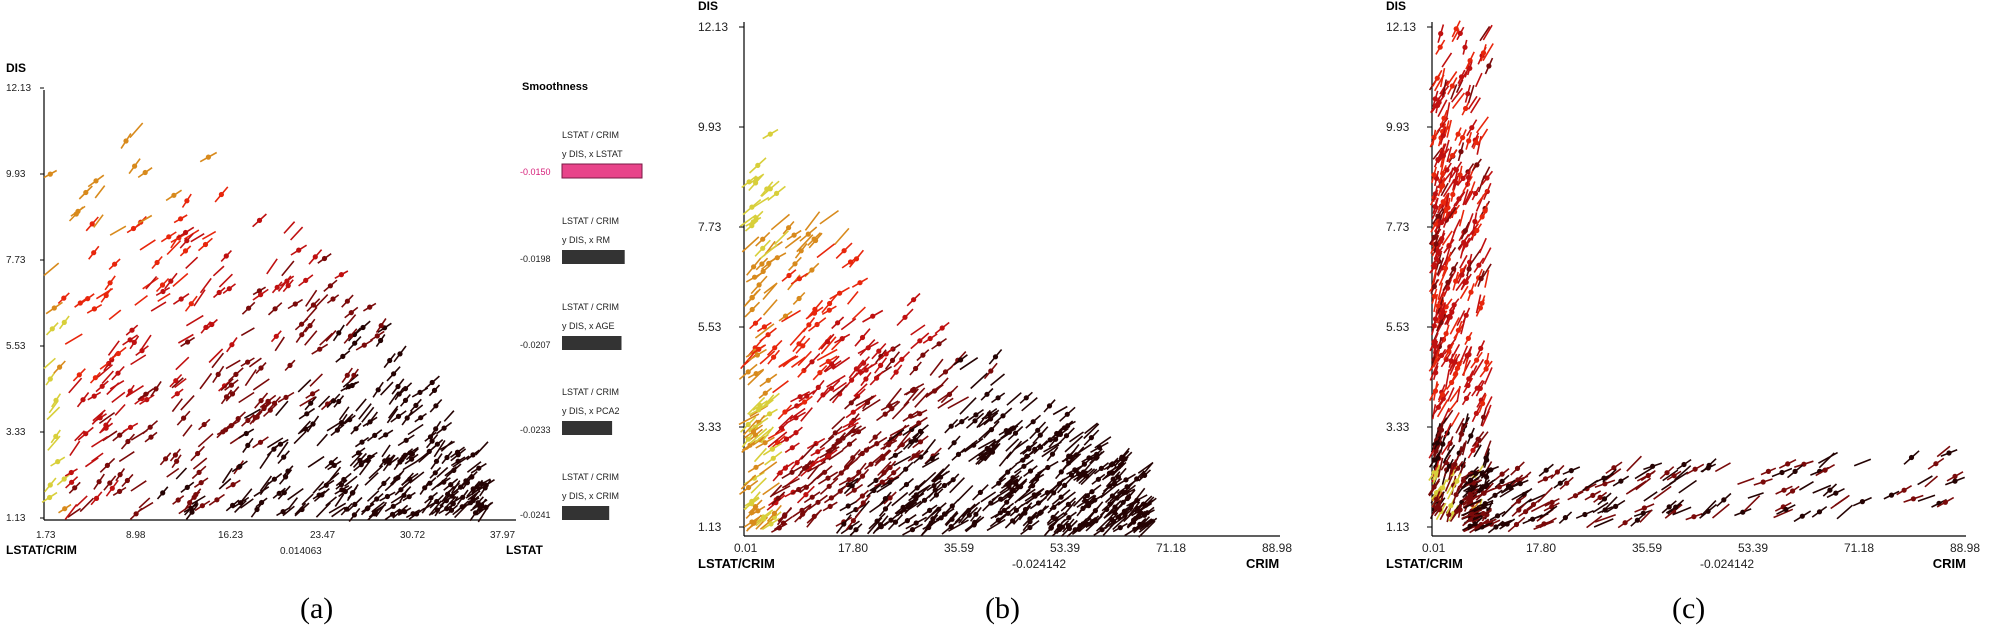 Image resolution: width=2013 pixels, height=634 pixels. I want to click on panel-c-x-tick-label: 17.80, so click(1541, 548).